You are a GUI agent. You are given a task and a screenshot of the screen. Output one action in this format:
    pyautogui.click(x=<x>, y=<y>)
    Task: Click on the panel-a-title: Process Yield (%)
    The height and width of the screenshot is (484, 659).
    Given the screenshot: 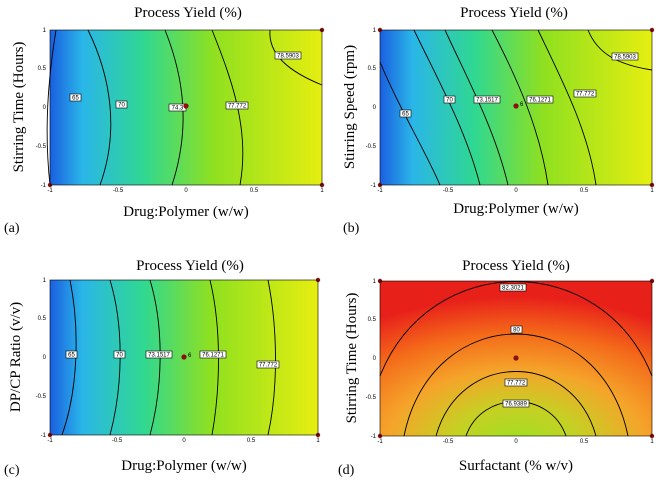 What is the action you would take?
    pyautogui.click(x=188, y=13)
    